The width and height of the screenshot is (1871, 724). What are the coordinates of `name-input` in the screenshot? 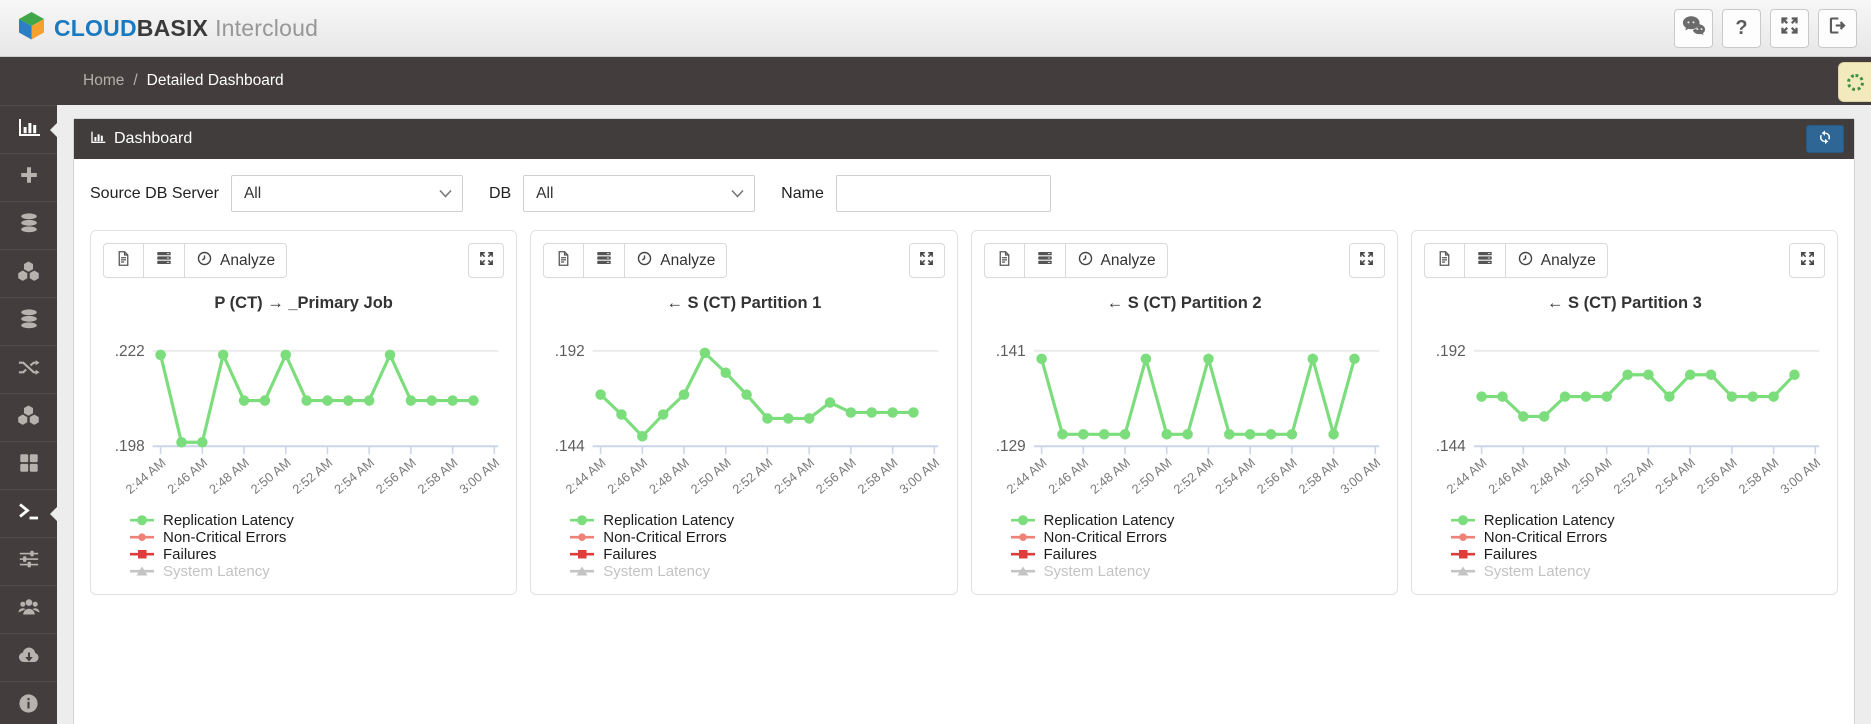 It's located at (943, 193).